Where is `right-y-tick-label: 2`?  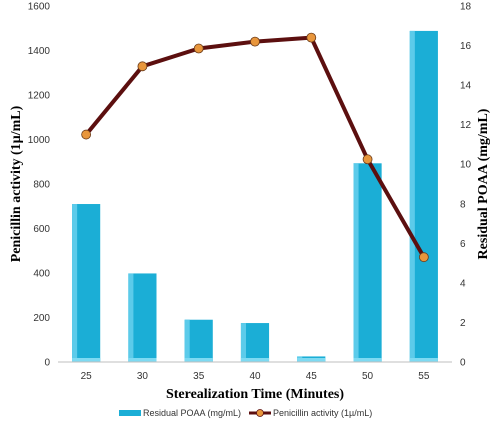
right-y-tick-label: 2 is located at coordinates (463, 323).